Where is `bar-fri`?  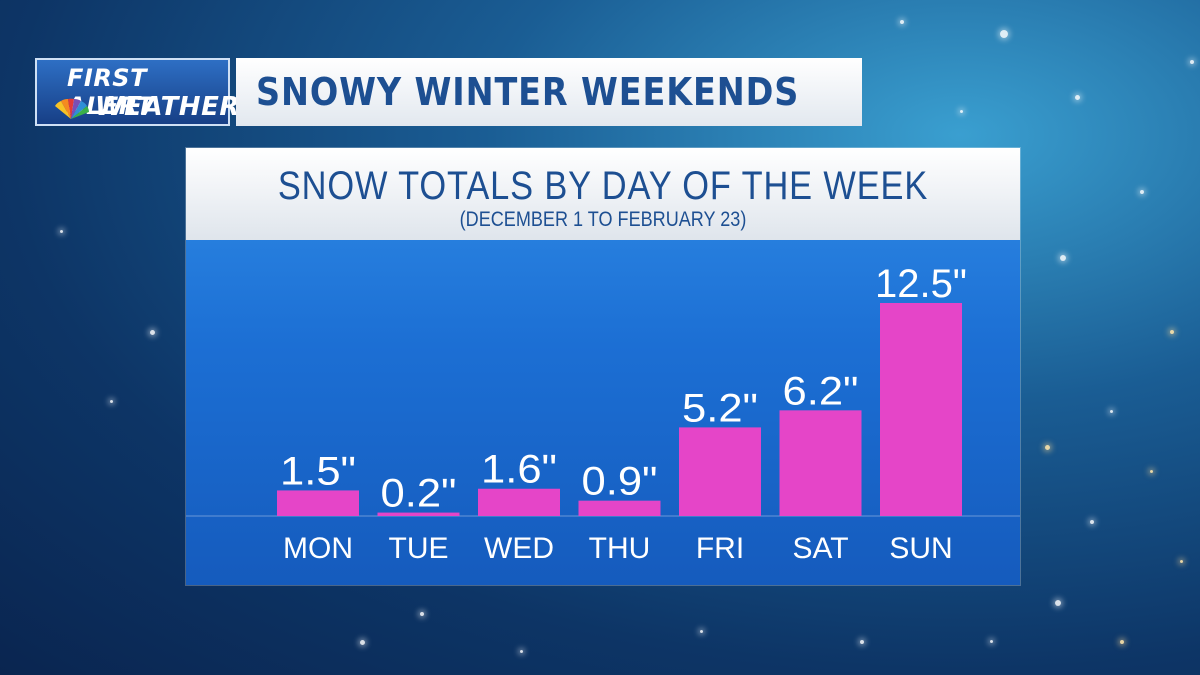 bar-fri is located at coordinates (720, 471).